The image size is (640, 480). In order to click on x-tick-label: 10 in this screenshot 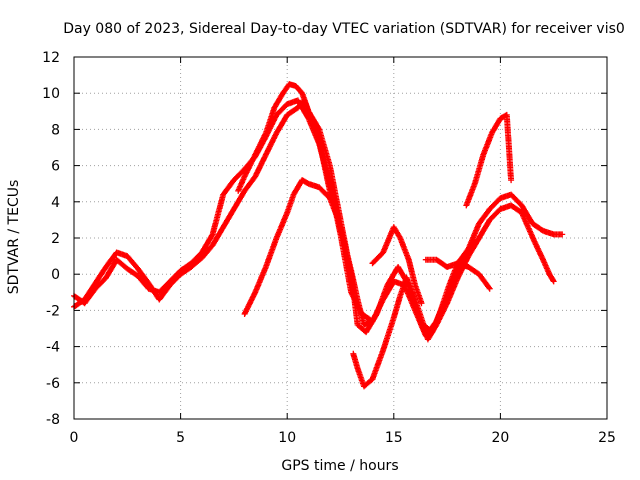, I will do `click(287, 438)`.